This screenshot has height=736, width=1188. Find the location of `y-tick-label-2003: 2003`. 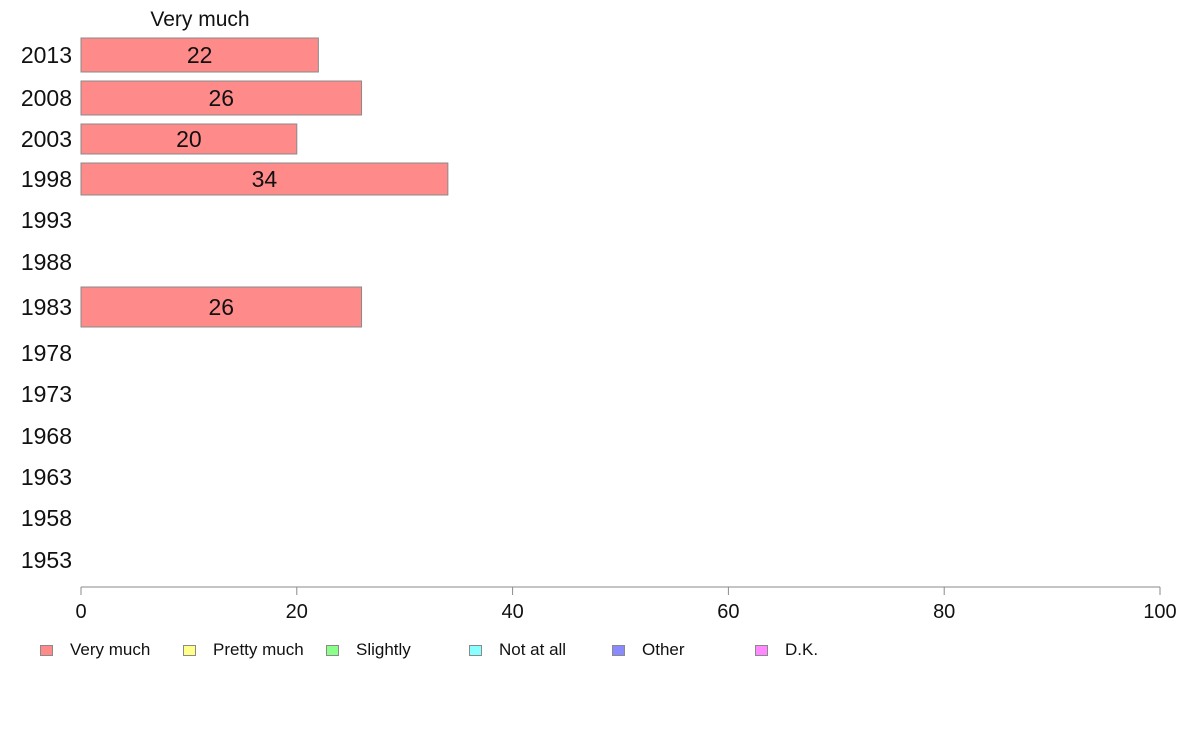

y-tick-label-2003: 2003 is located at coordinates (46, 139).